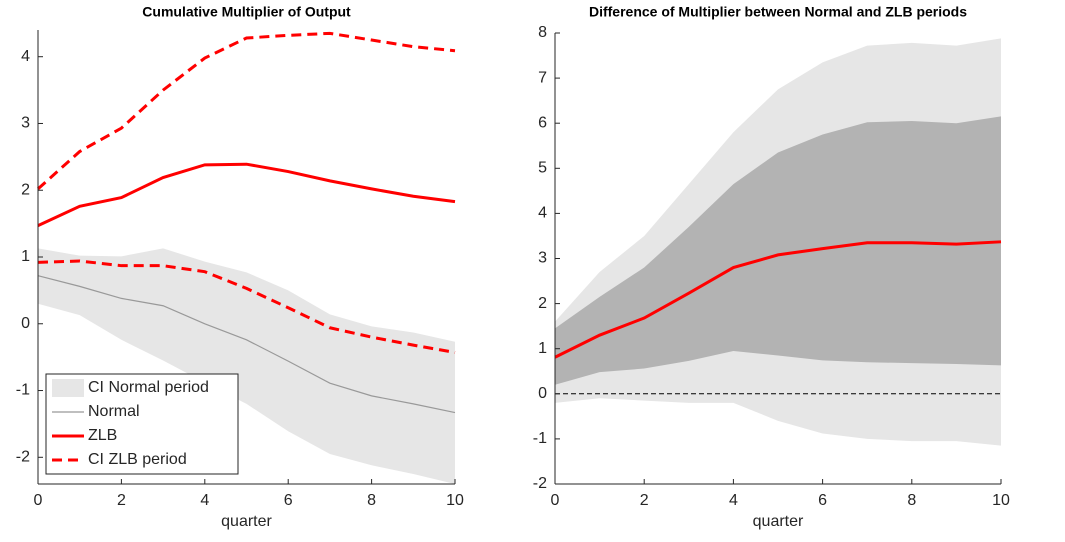  What do you see at coordinates (246, 12) in the screenshot?
I see `chart-title: Cumulative Multiplier of Output` at bounding box center [246, 12].